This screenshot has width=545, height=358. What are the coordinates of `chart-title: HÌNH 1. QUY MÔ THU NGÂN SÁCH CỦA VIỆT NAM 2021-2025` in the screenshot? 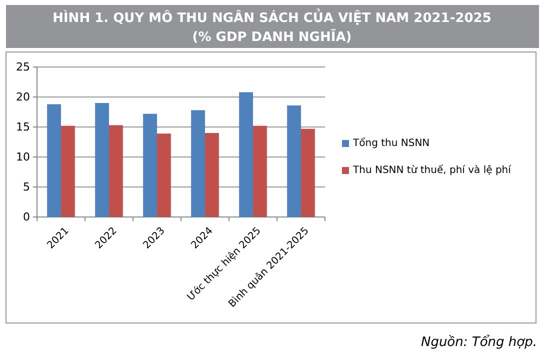 It's located at (272, 17).